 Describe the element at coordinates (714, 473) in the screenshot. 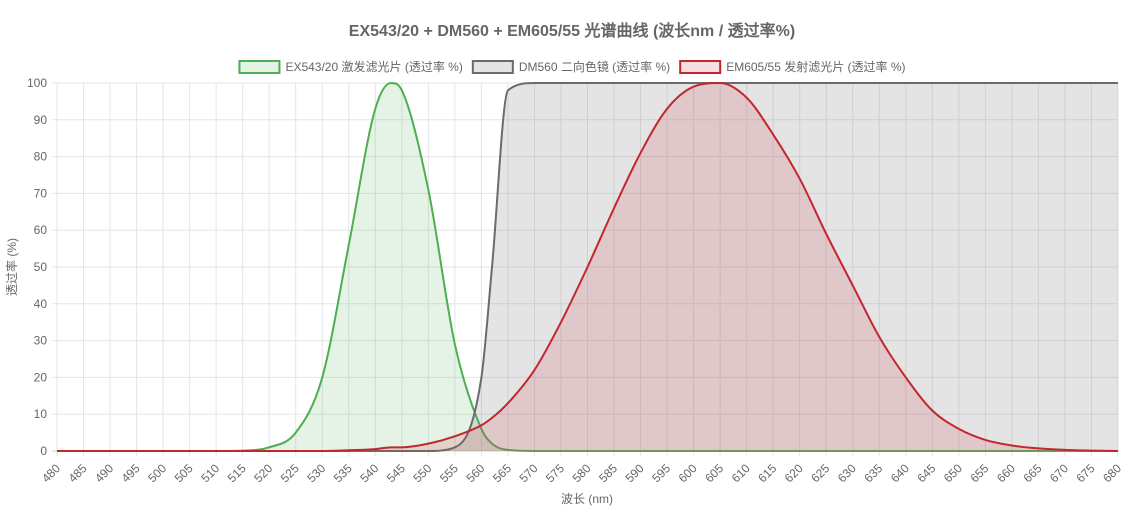

I see `x-tick-label: 605` at that location.